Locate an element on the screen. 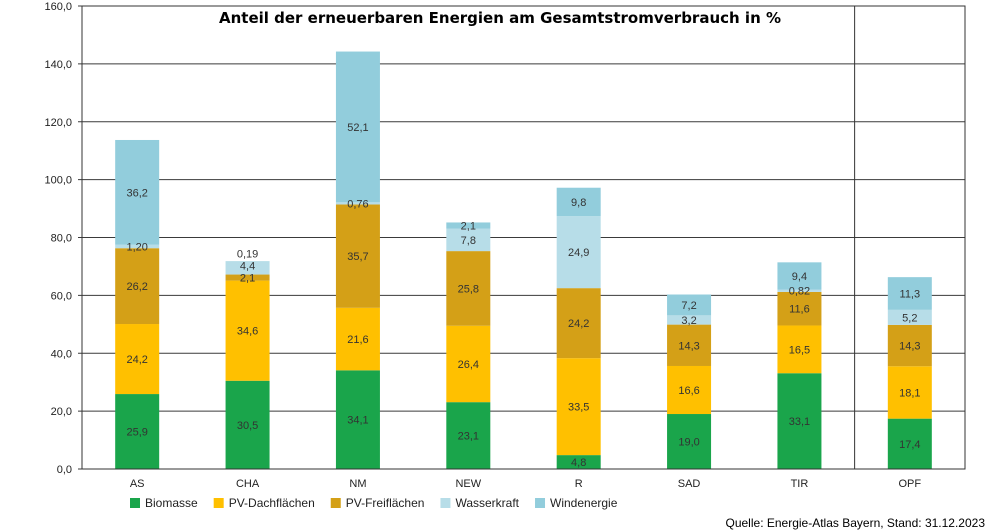 The height and width of the screenshot is (532, 997). data-label: 16,6 is located at coordinates (688, 391).